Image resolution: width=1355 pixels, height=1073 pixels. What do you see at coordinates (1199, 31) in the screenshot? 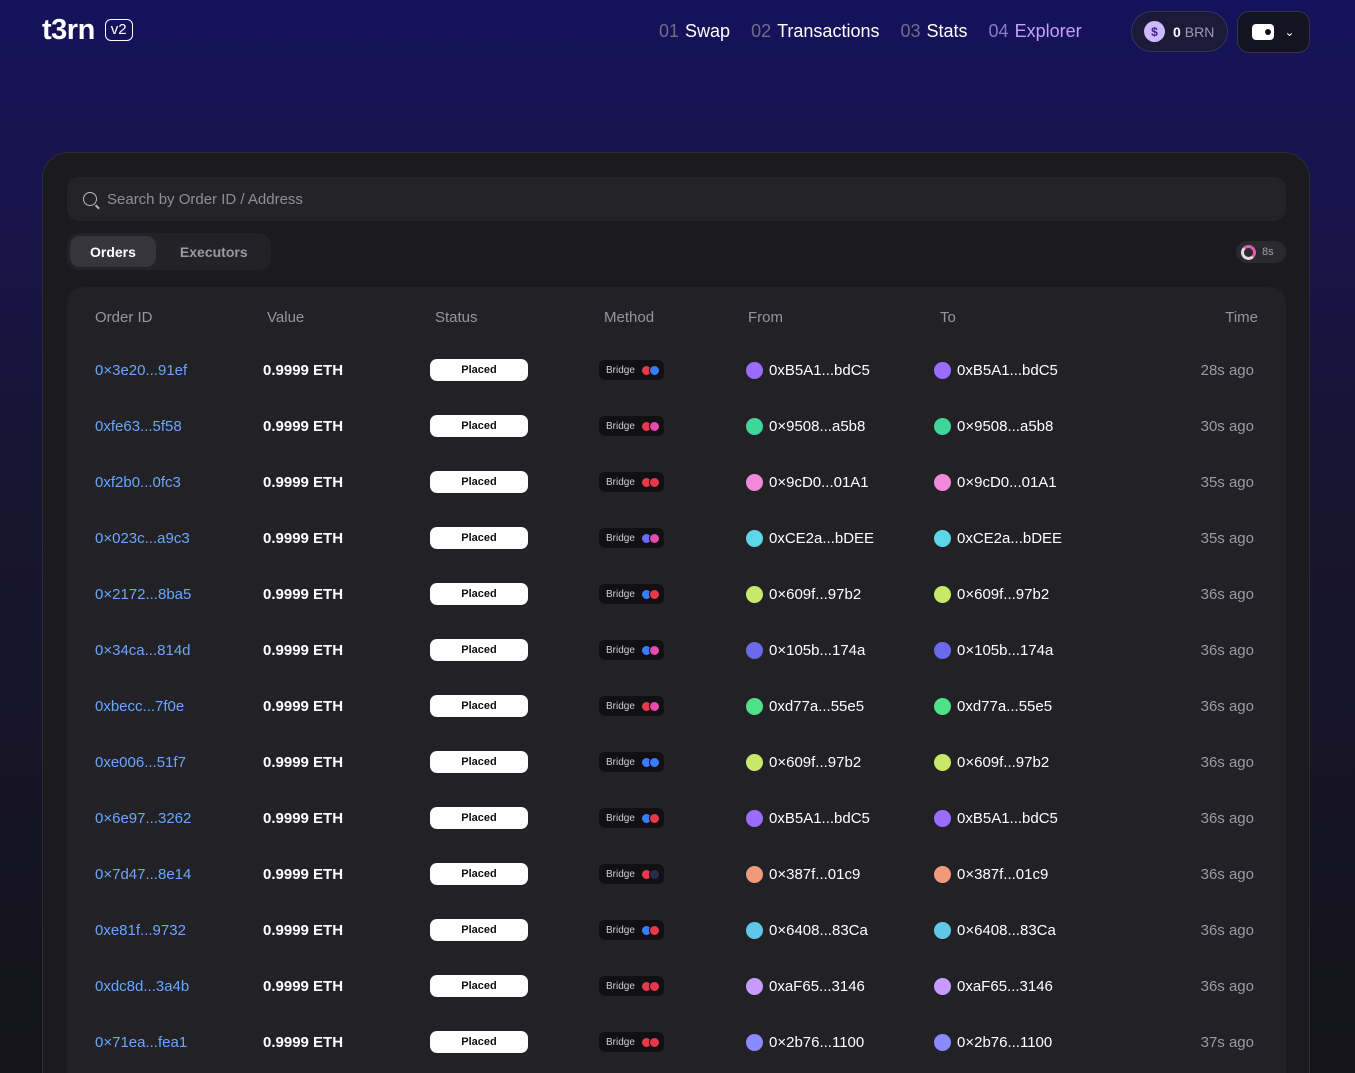
I see `balance-unit: BRN` at bounding box center [1199, 31].